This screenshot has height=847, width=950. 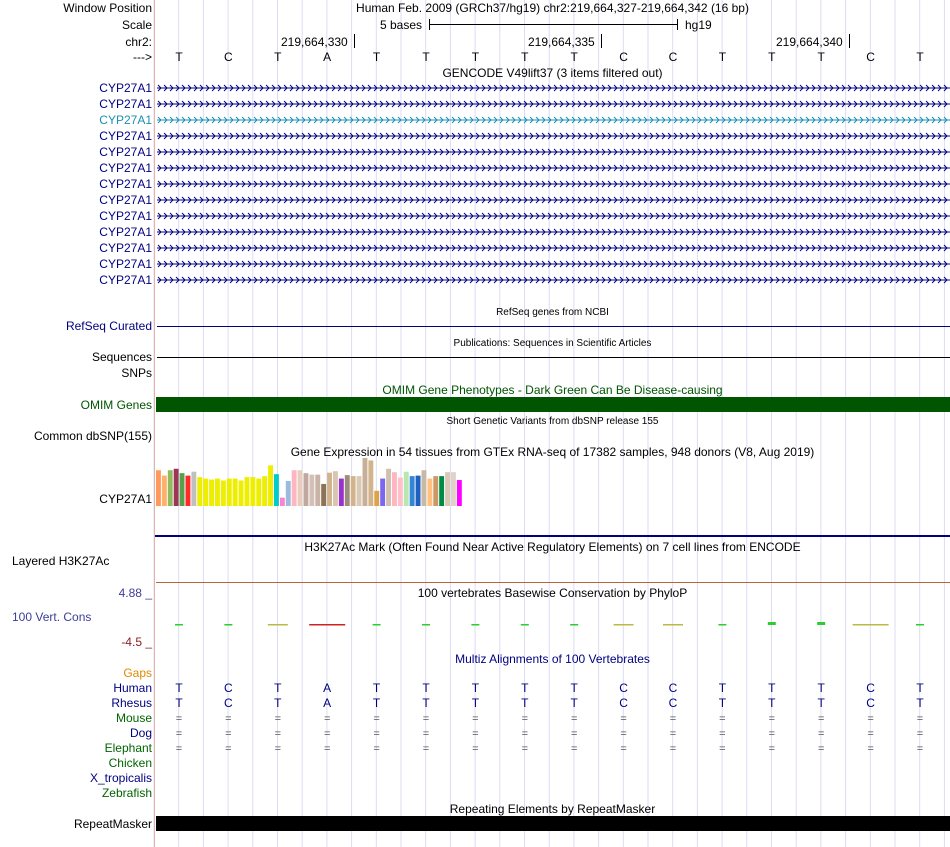 What do you see at coordinates (136, 373) in the screenshot?
I see `snps-track-label: SNPs` at bounding box center [136, 373].